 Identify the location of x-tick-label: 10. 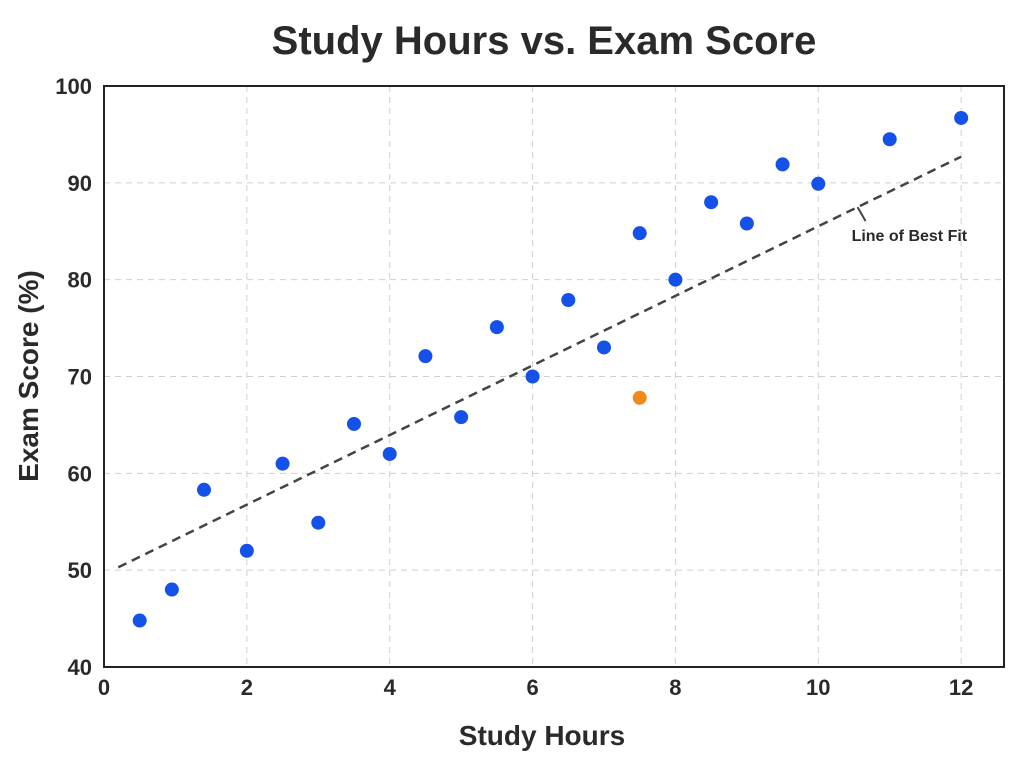
(818, 687).